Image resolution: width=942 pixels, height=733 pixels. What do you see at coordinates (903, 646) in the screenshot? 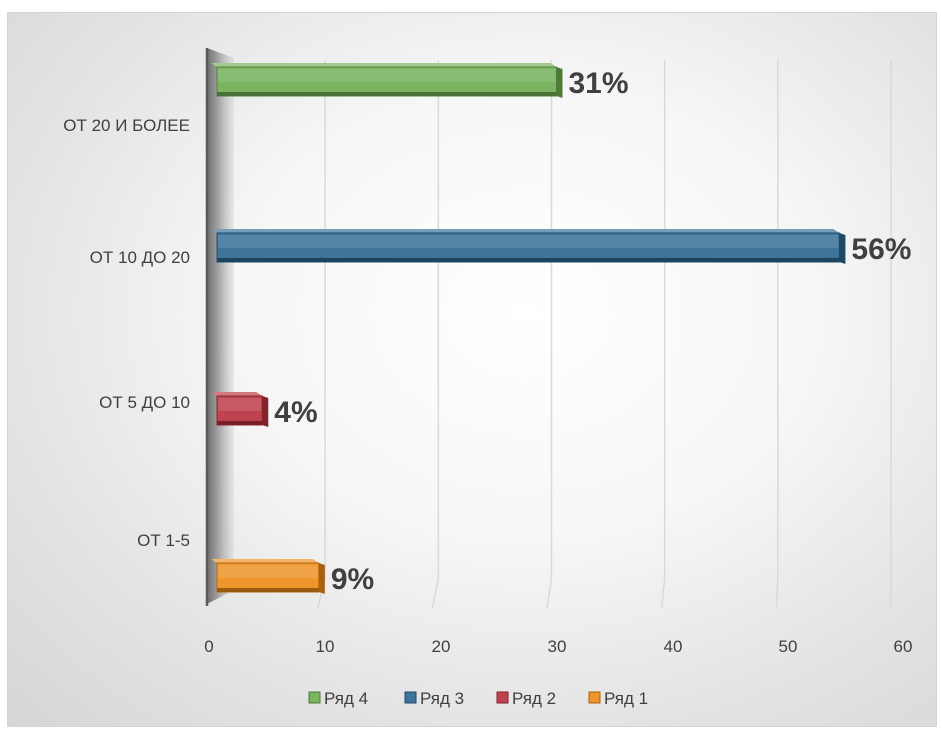
I see `x-tick-label: 60` at bounding box center [903, 646].